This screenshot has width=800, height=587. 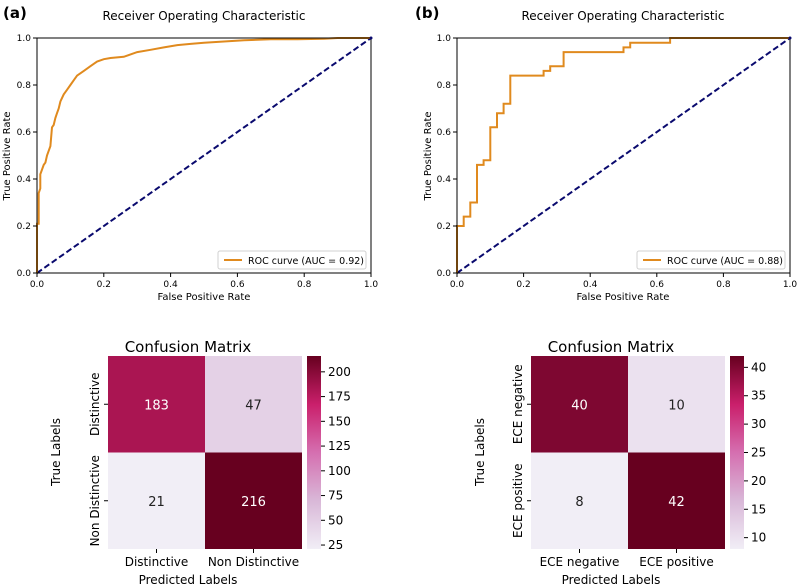 What do you see at coordinates (339, 372) in the screenshot?
I see `colorbar-tick-label: 200` at bounding box center [339, 372].